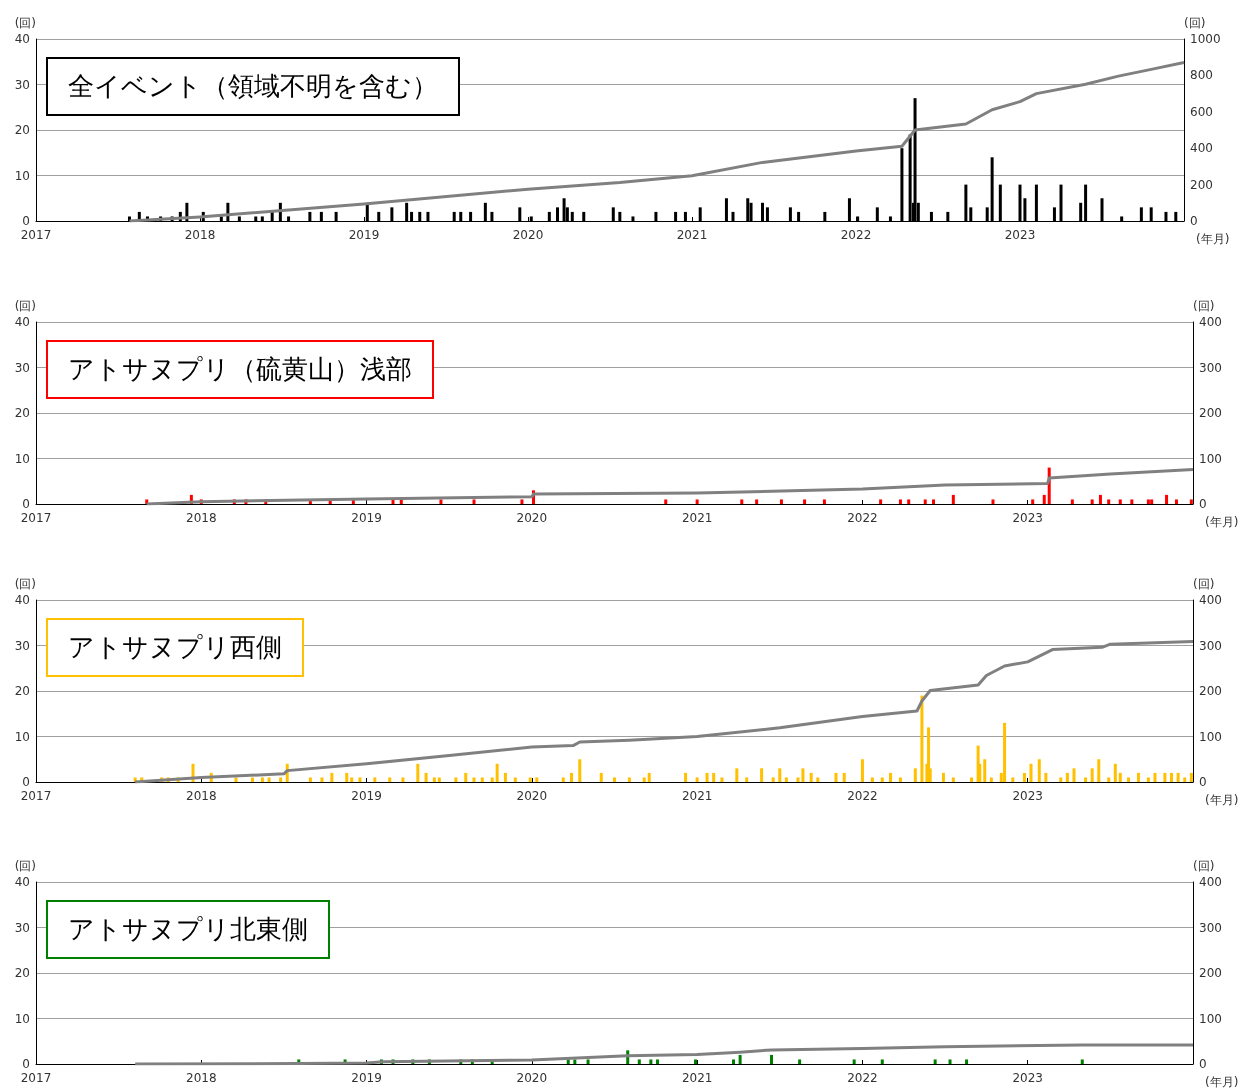 This screenshot has width=1255, height=1088. Describe the element at coordinates (253, 86) in the screenshot. I see `text: 全イベント（領域不明を含む）` at that location.